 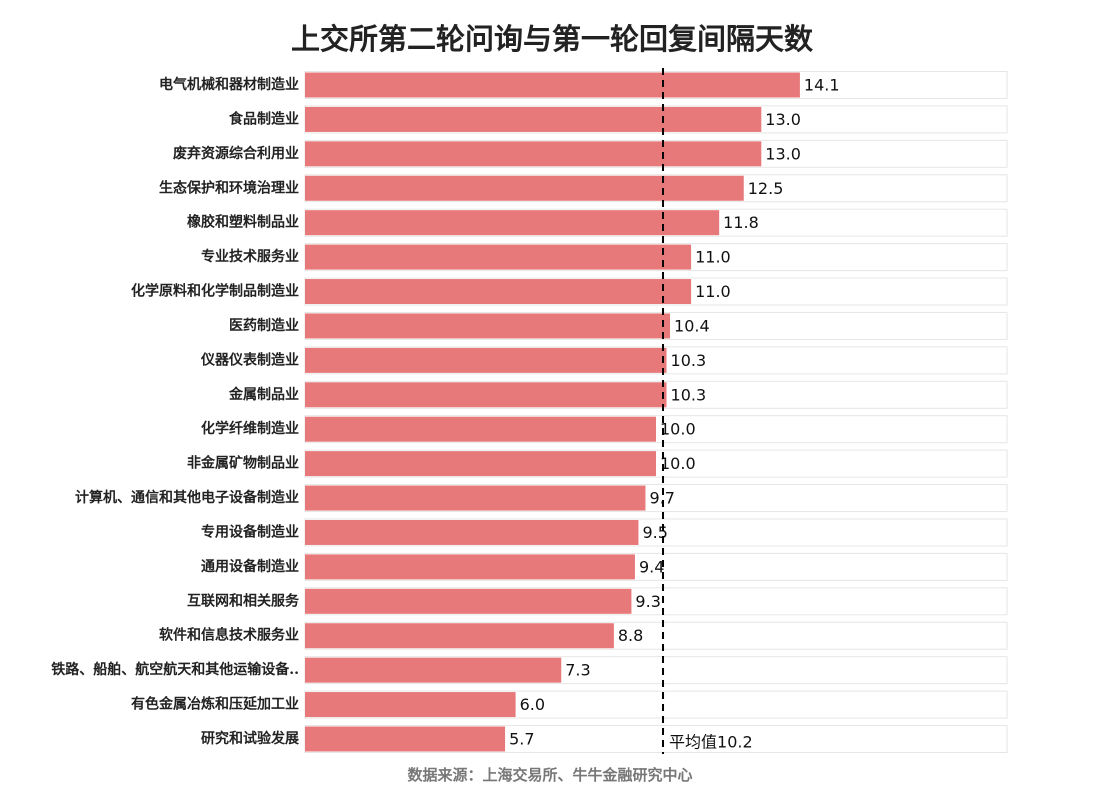 I want to click on y-tick-label: 电气机械和器材制造业, so click(x=229, y=84).